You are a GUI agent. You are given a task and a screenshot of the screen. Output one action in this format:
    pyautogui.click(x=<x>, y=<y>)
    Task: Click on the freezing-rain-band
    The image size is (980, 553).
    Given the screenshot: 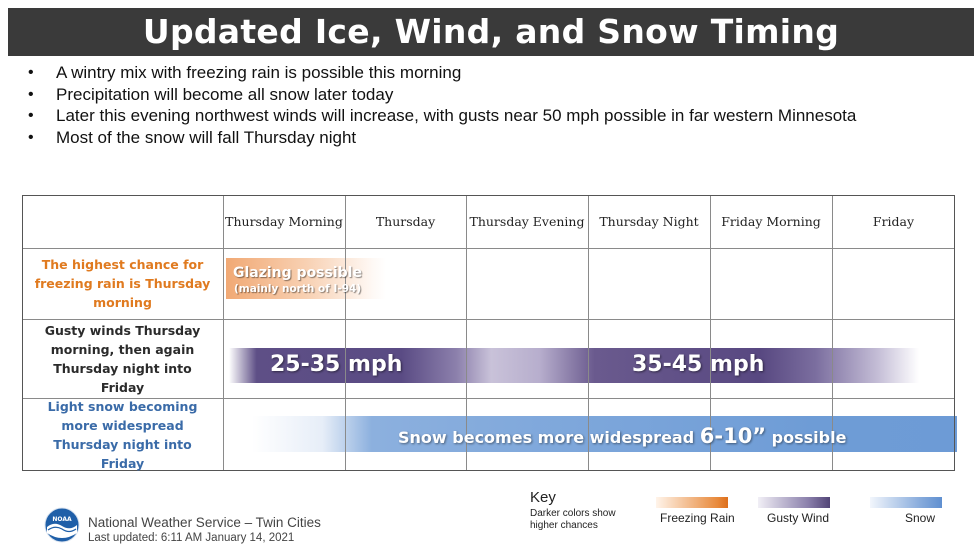 What is the action you would take?
    pyautogui.click(x=306, y=278)
    